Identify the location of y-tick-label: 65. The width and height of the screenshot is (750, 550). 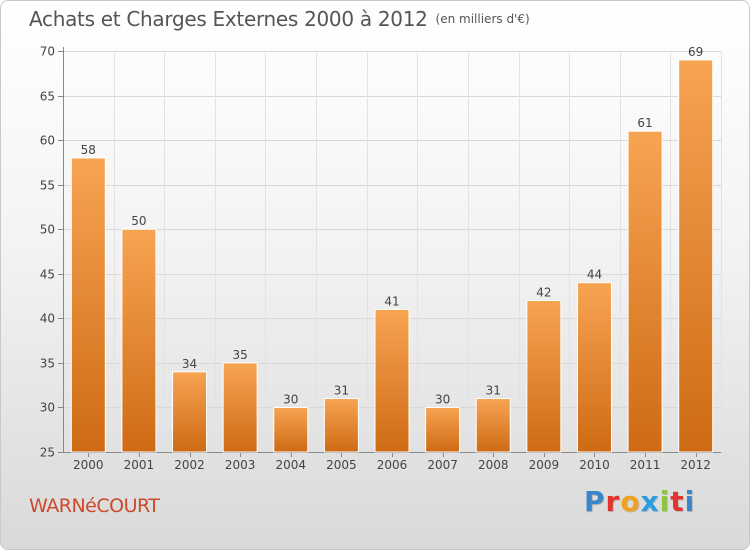
(47, 97).